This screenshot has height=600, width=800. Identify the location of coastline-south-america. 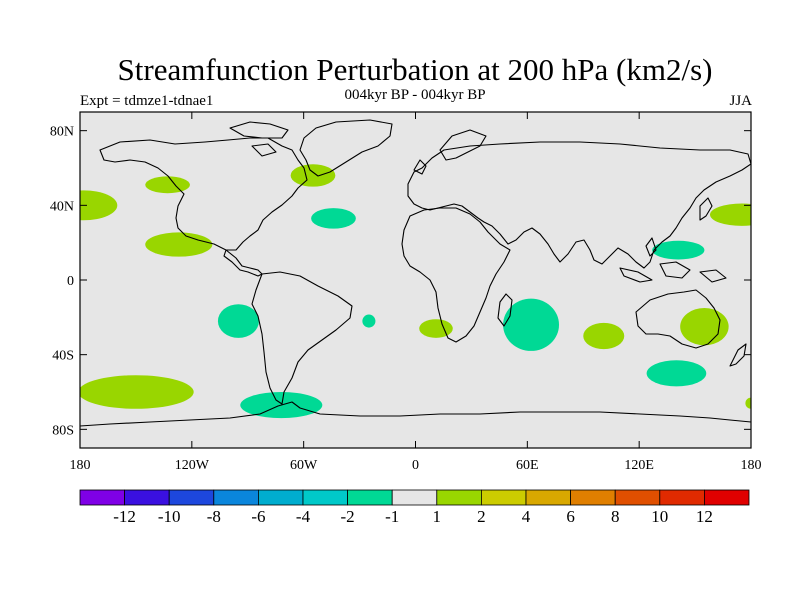
(302, 338).